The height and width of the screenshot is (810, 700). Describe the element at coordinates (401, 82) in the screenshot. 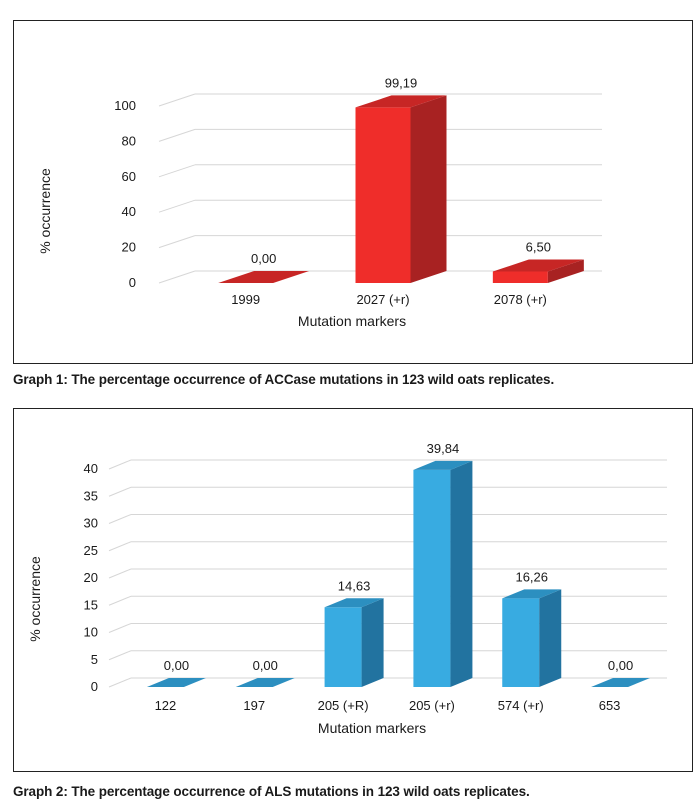

I see `accase-data-label: 99,19` at that location.